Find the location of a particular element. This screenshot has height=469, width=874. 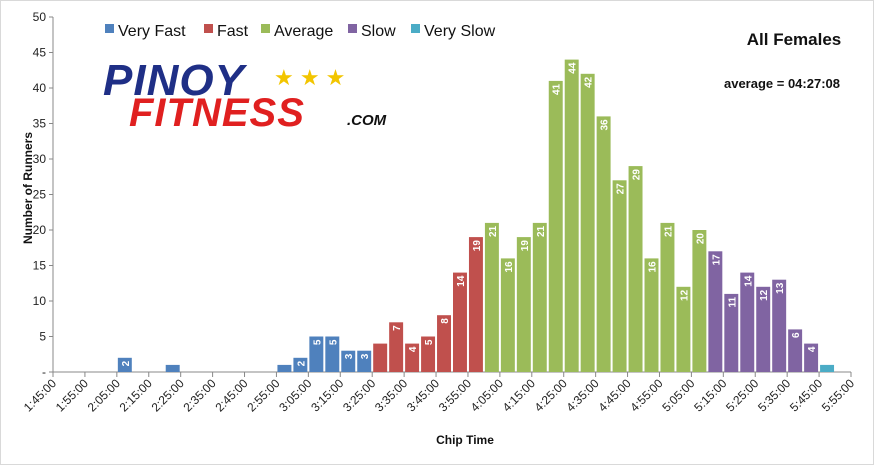

bar-value-label: 20 is located at coordinates (700, 239).